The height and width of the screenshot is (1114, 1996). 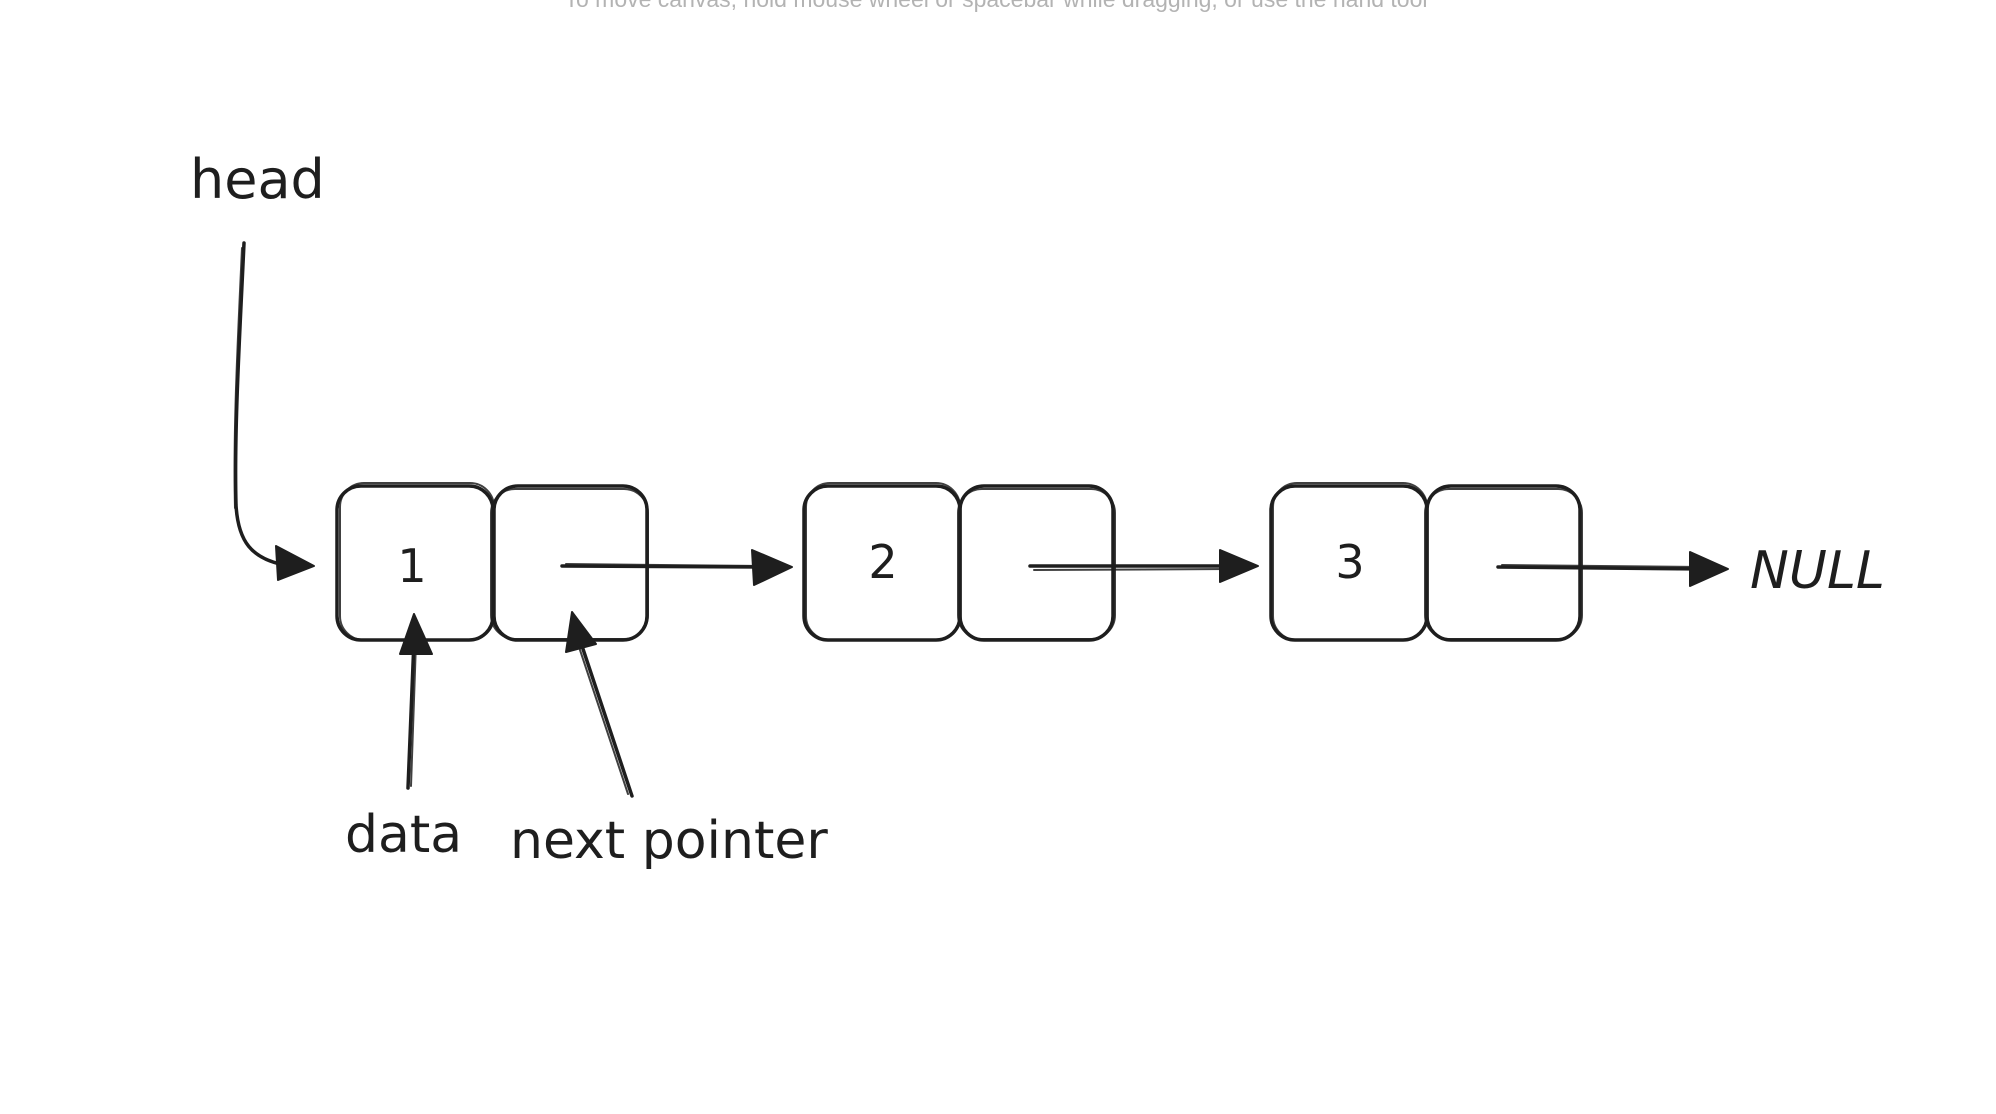 What do you see at coordinates (1817, 571) in the screenshot?
I see `null-label: NULL` at bounding box center [1817, 571].